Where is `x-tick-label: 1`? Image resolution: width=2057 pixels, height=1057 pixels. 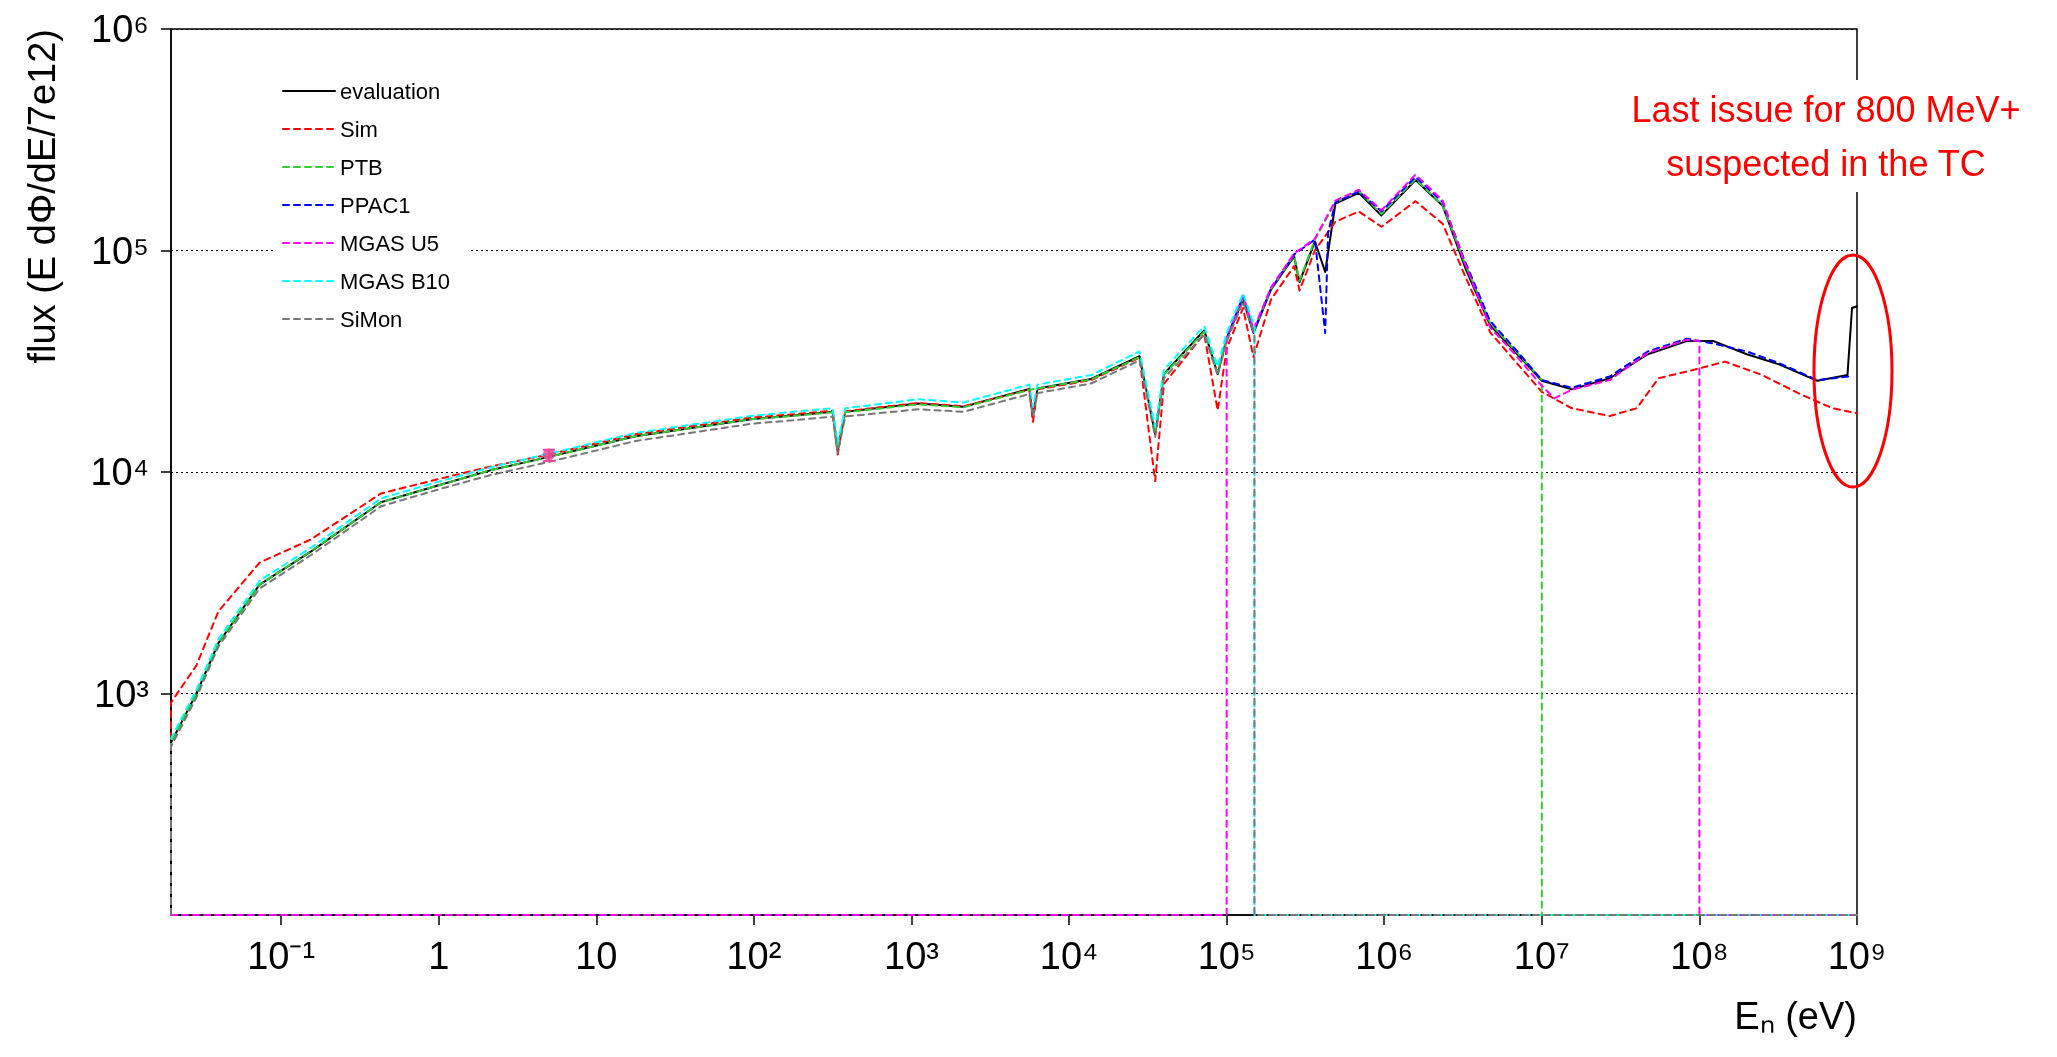 x-tick-label: 1 is located at coordinates (439, 956).